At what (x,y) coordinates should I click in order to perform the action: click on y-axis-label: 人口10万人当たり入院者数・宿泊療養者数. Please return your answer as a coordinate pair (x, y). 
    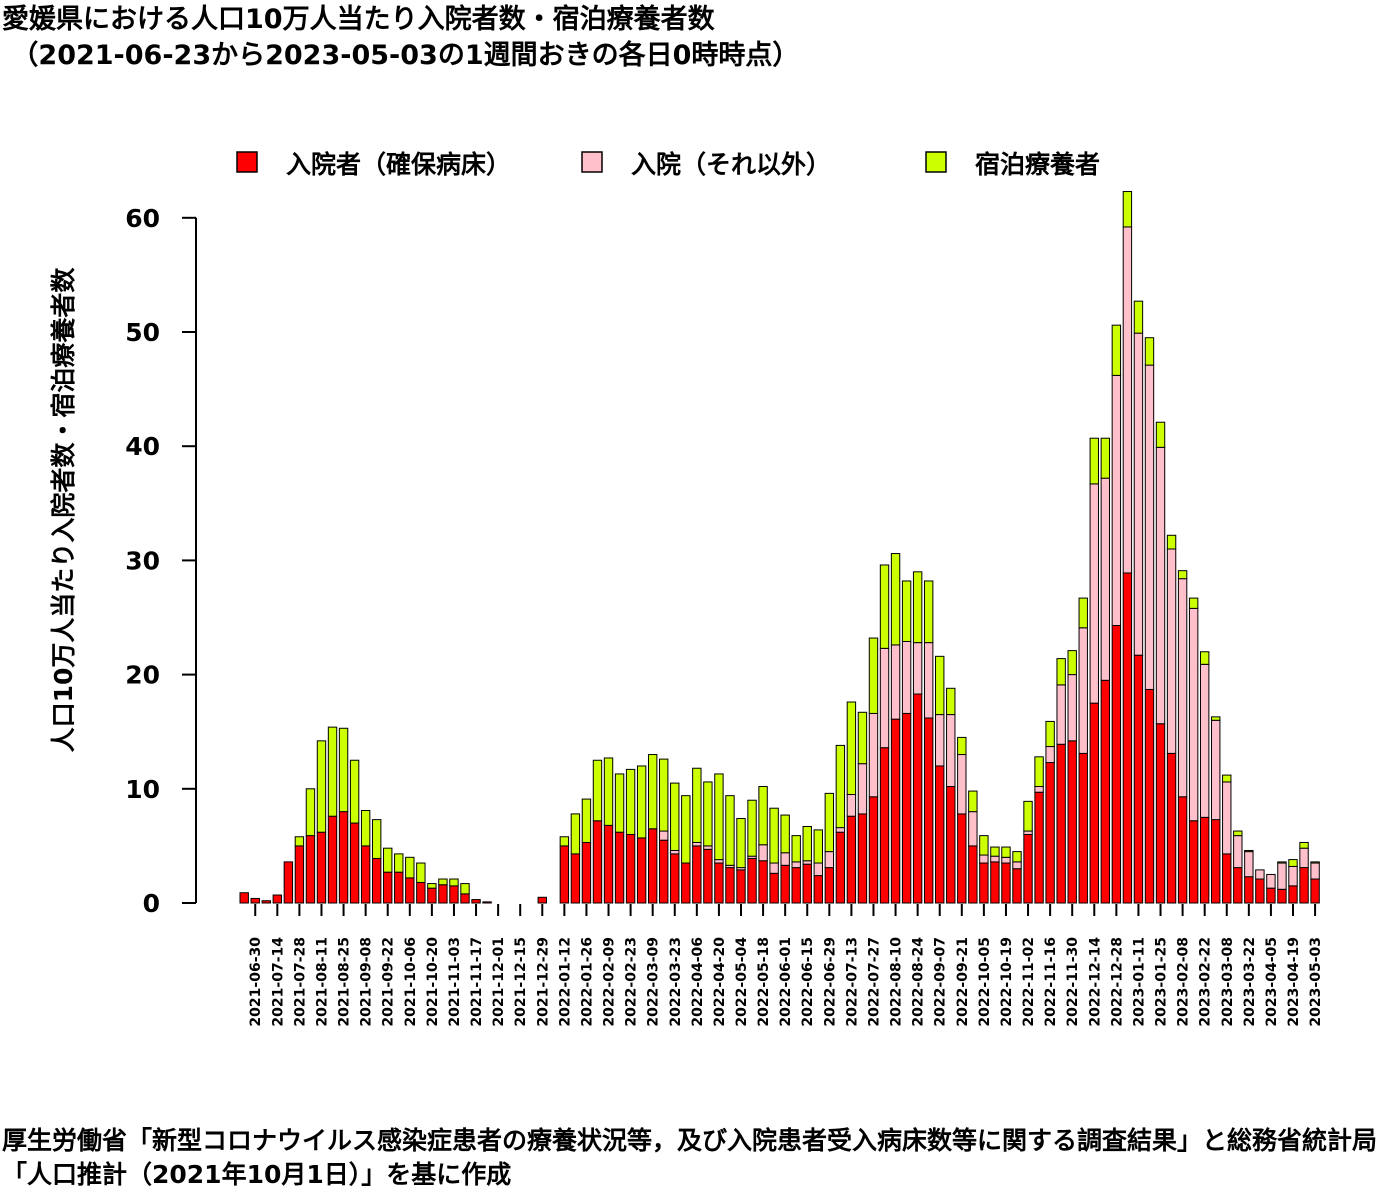
    Looking at the image, I should click on (63, 510).